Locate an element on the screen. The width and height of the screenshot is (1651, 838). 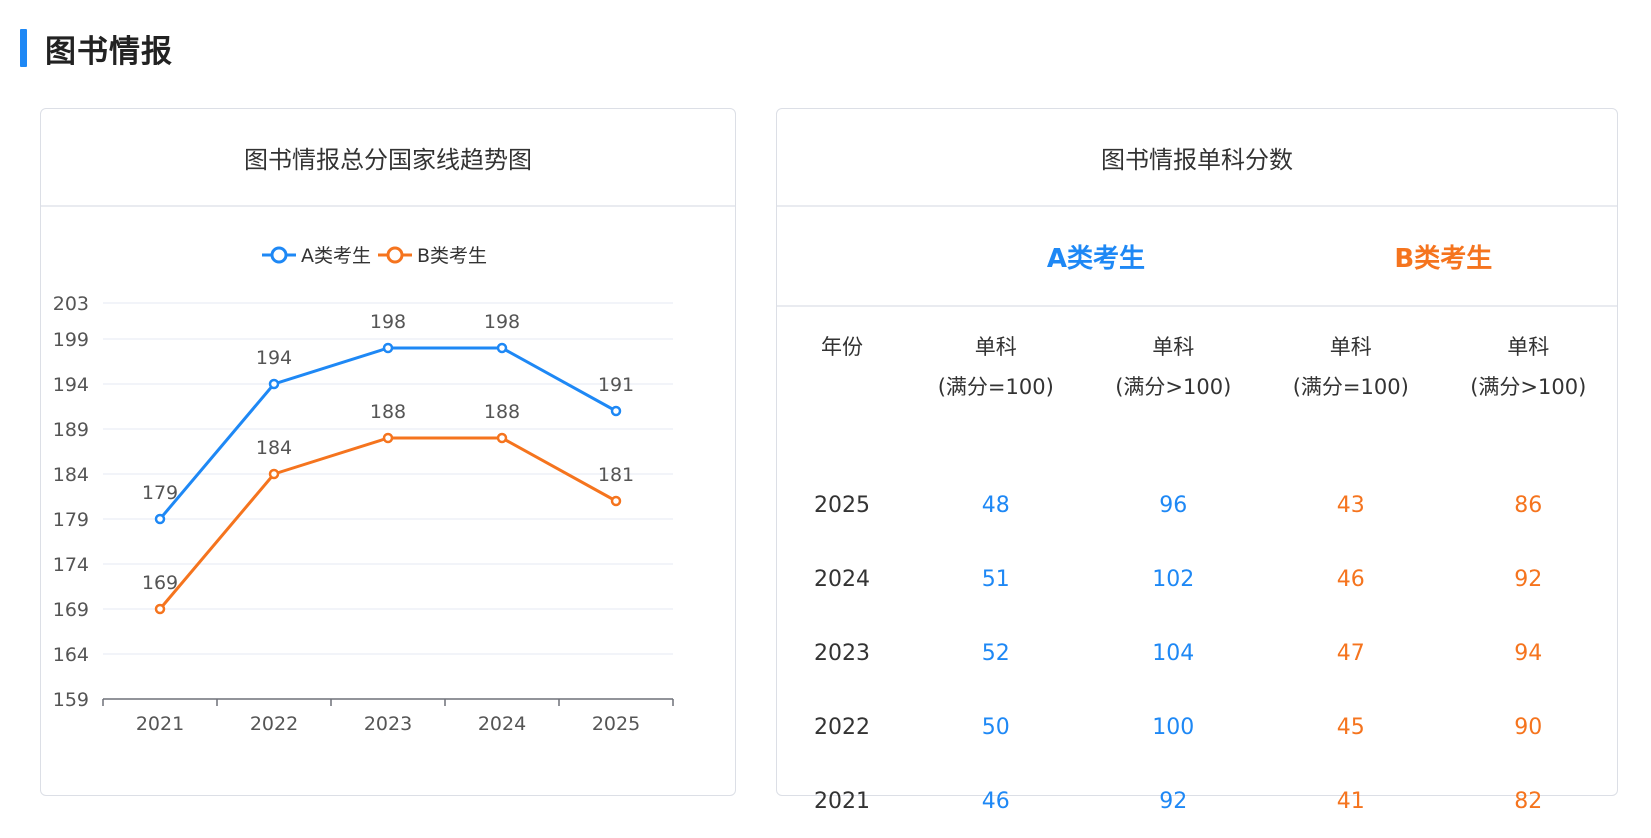
cell-a-over100: 102 is located at coordinates (1173, 579).